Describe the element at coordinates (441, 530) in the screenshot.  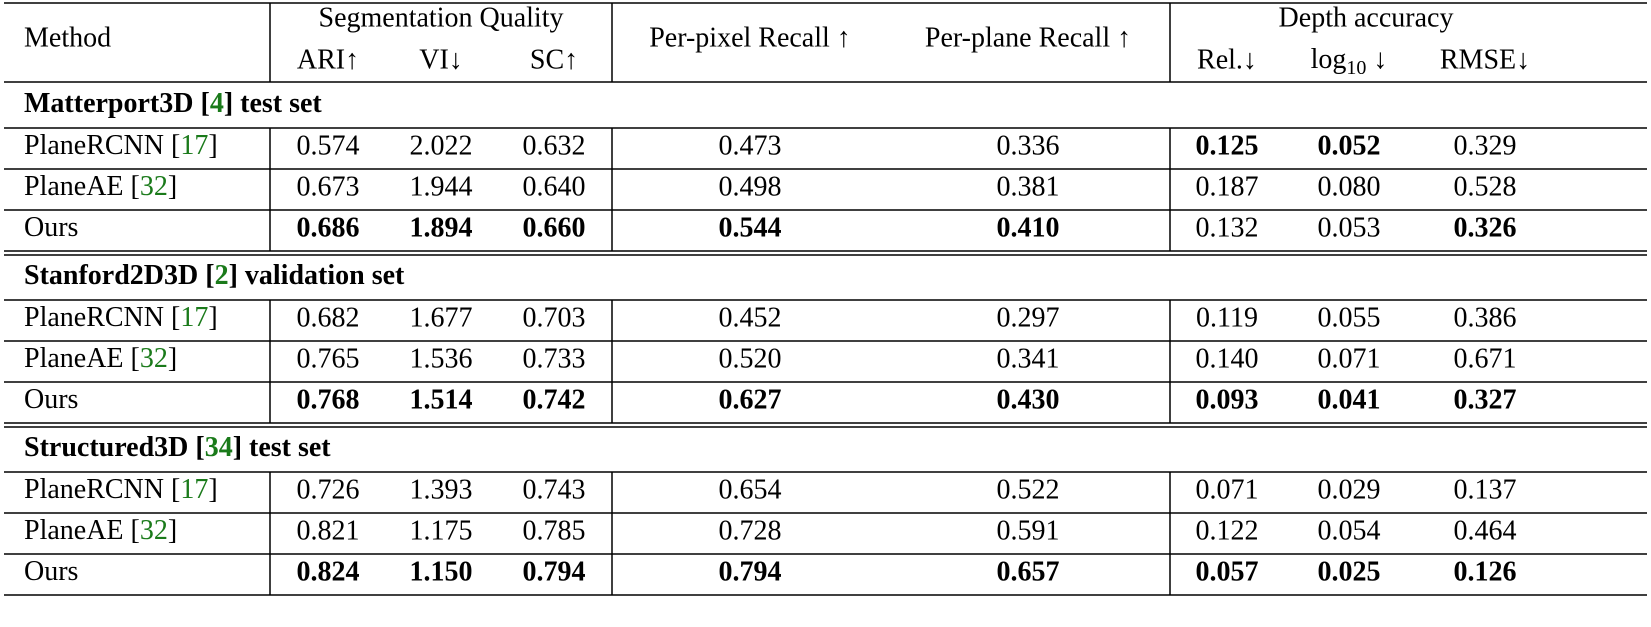
I see `value-cell: 1.175` at that location.